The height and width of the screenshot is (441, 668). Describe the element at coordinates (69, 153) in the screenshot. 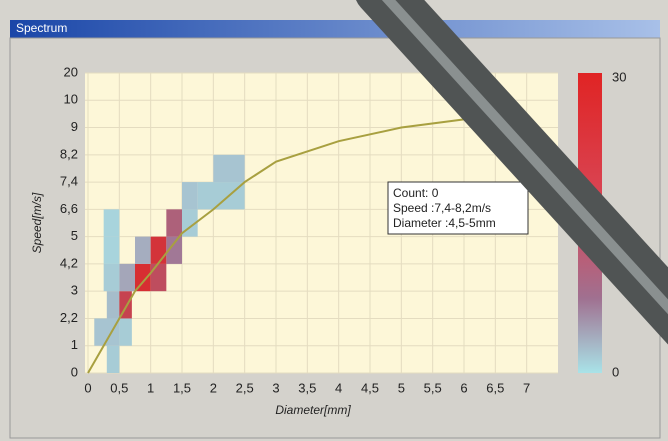

I see `y-tick-label: 8,2` at that location.